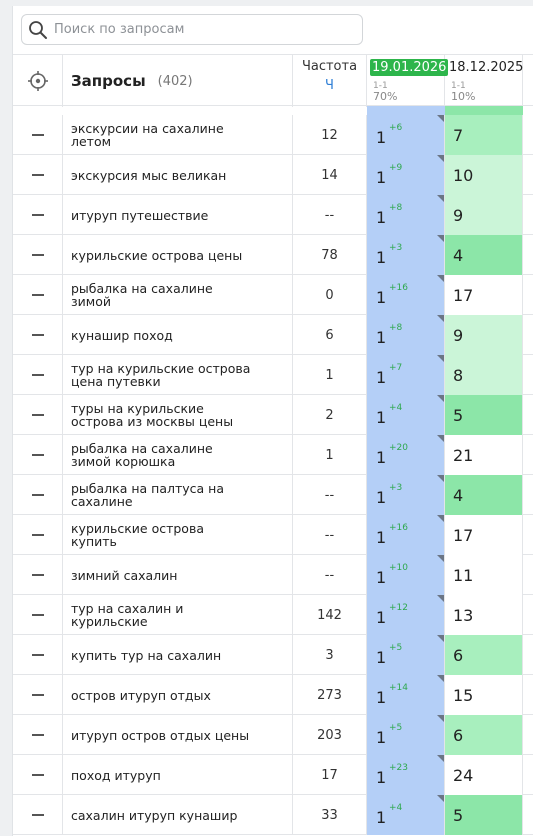 The image size is (533, 836). I want to click on current-position-cell: 1 +20, so click(406, 455).